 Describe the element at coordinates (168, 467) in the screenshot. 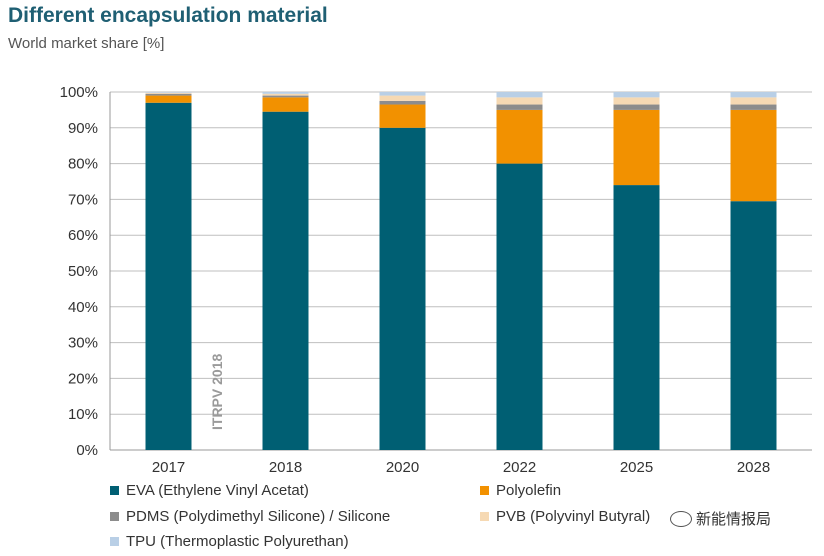

I see `x-tick-label: 2017` at that location.